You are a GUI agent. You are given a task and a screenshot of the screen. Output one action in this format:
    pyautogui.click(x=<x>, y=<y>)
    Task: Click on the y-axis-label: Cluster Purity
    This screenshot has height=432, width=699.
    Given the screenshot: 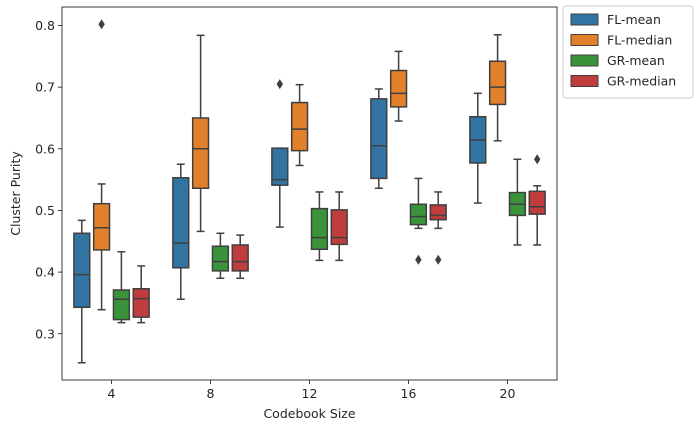 What is the action you would take?
    pyautogui.click(x=15, y=193)
    